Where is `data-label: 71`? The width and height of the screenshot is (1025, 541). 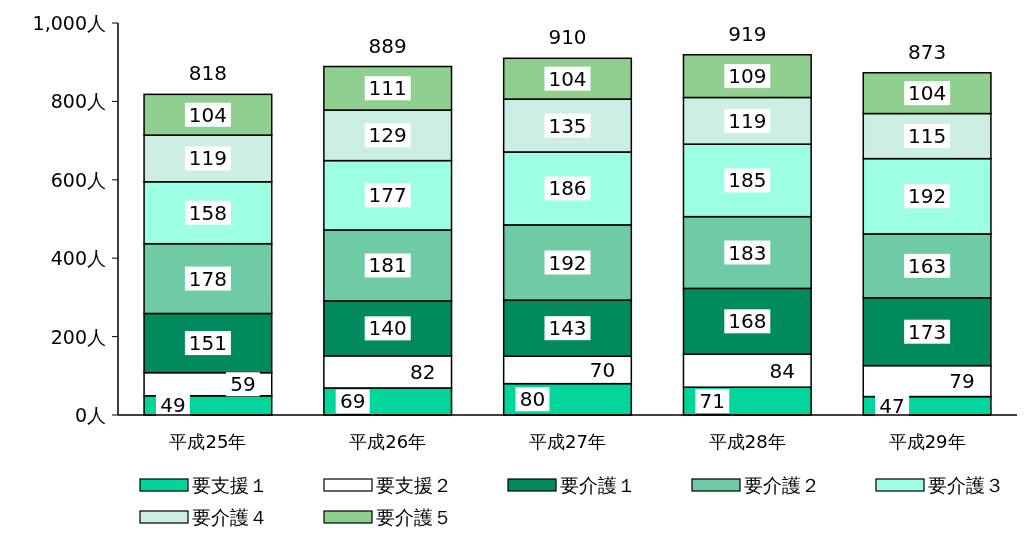 data-label: 71 is located at coordinates (712, 401).